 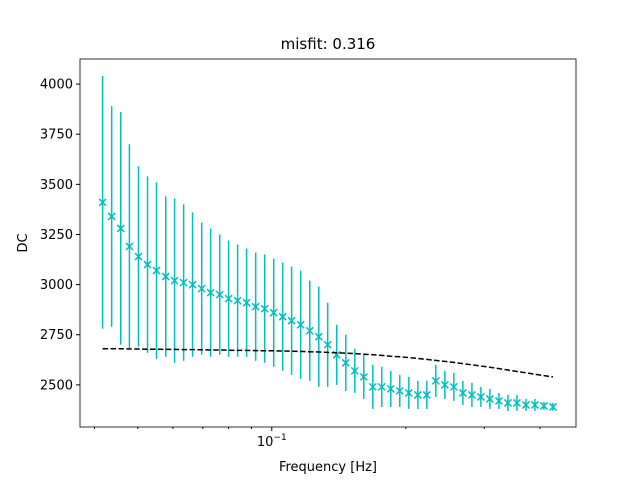 What do you see at coordinates (56, 235) in the screenshot?
I see `y-tick-label: 3250` at bounding box center [56, 235].